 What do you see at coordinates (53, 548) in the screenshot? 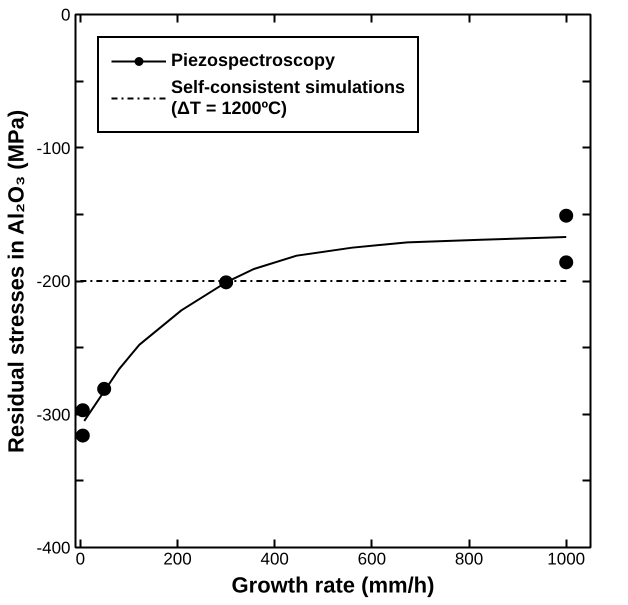
I see `y-tick-label: -400` at bounding box center [53, 548].